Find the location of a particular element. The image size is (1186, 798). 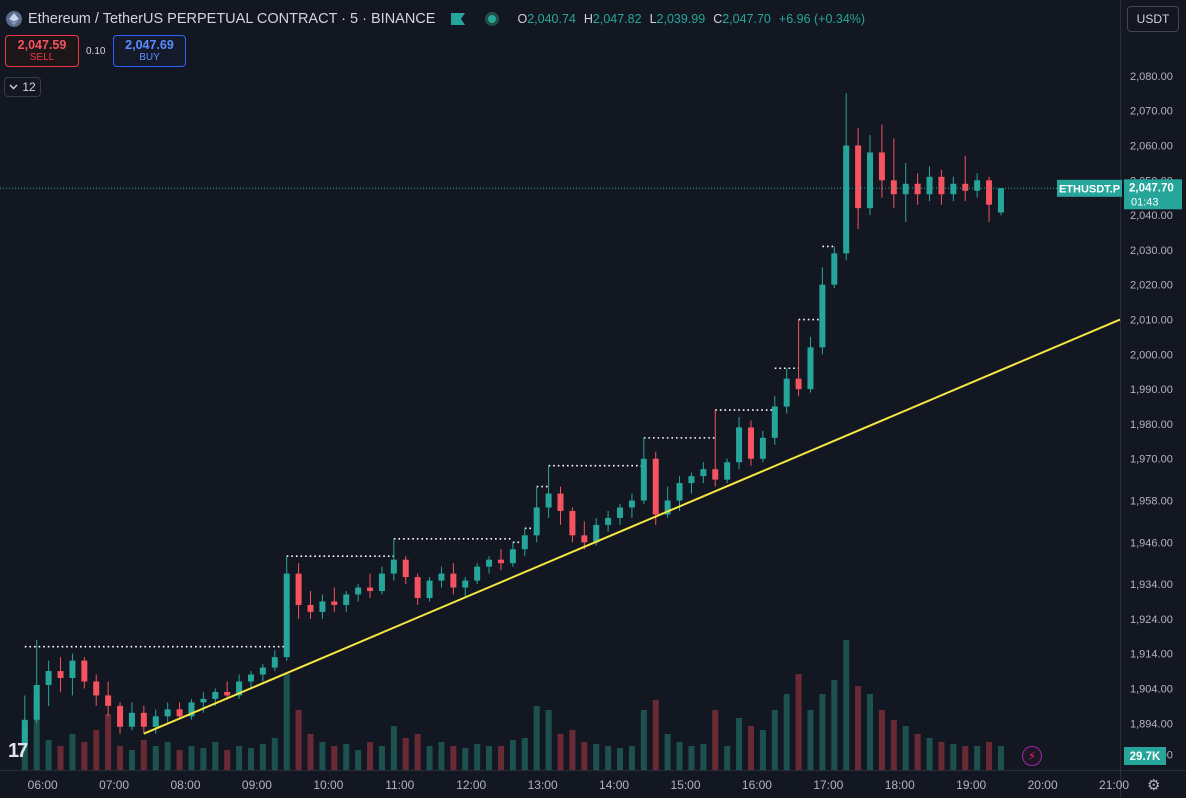

indicators-toggle: 12 is located at coordinates (22, 87).